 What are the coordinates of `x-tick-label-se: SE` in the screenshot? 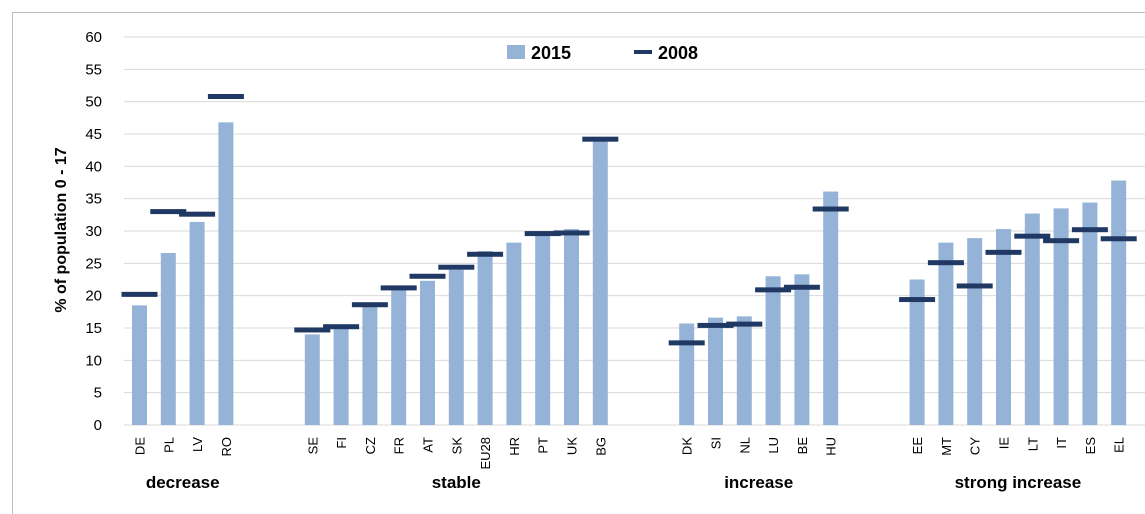 It's located at (312, 446).